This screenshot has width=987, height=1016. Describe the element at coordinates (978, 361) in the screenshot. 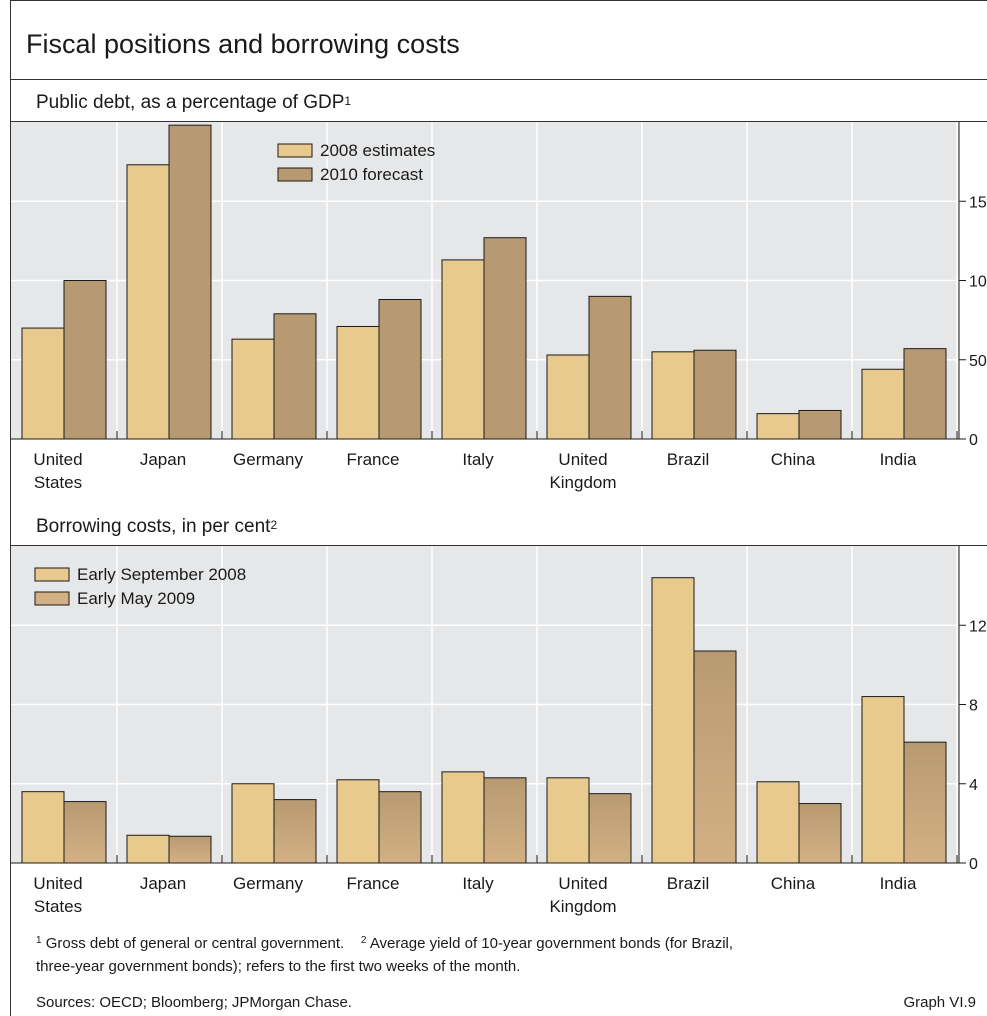

I see `y-tick-label: 50` at that location.